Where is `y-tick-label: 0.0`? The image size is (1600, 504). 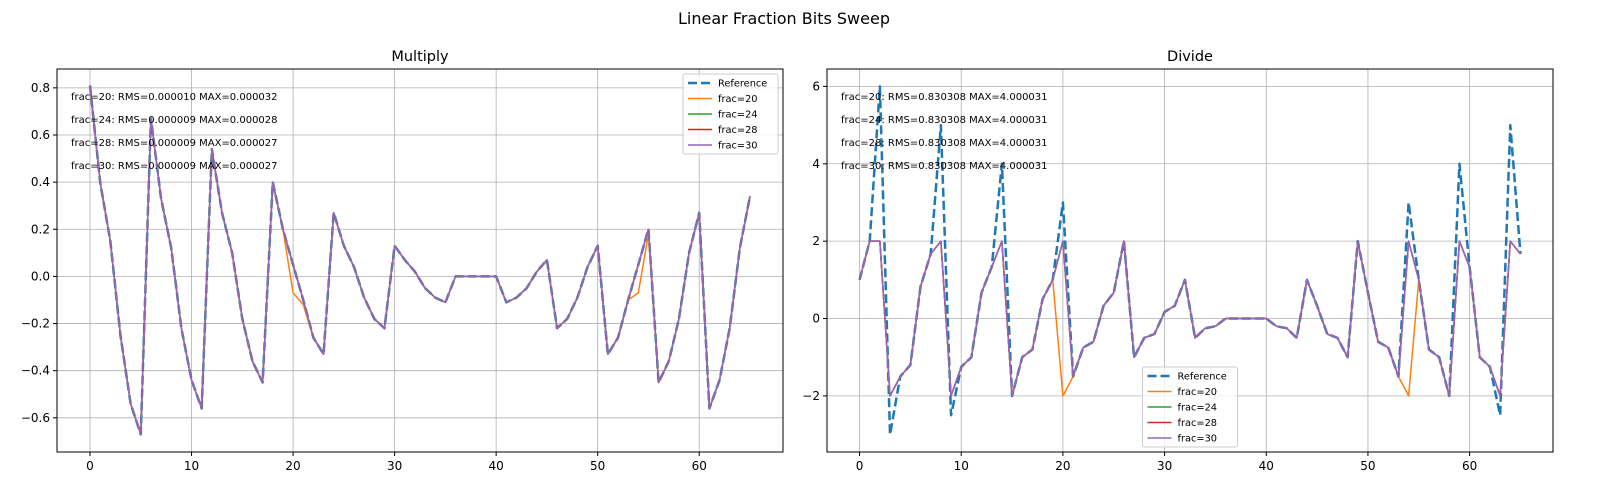
y-tick-label: 0.0 is located at coordinates (40, 276).